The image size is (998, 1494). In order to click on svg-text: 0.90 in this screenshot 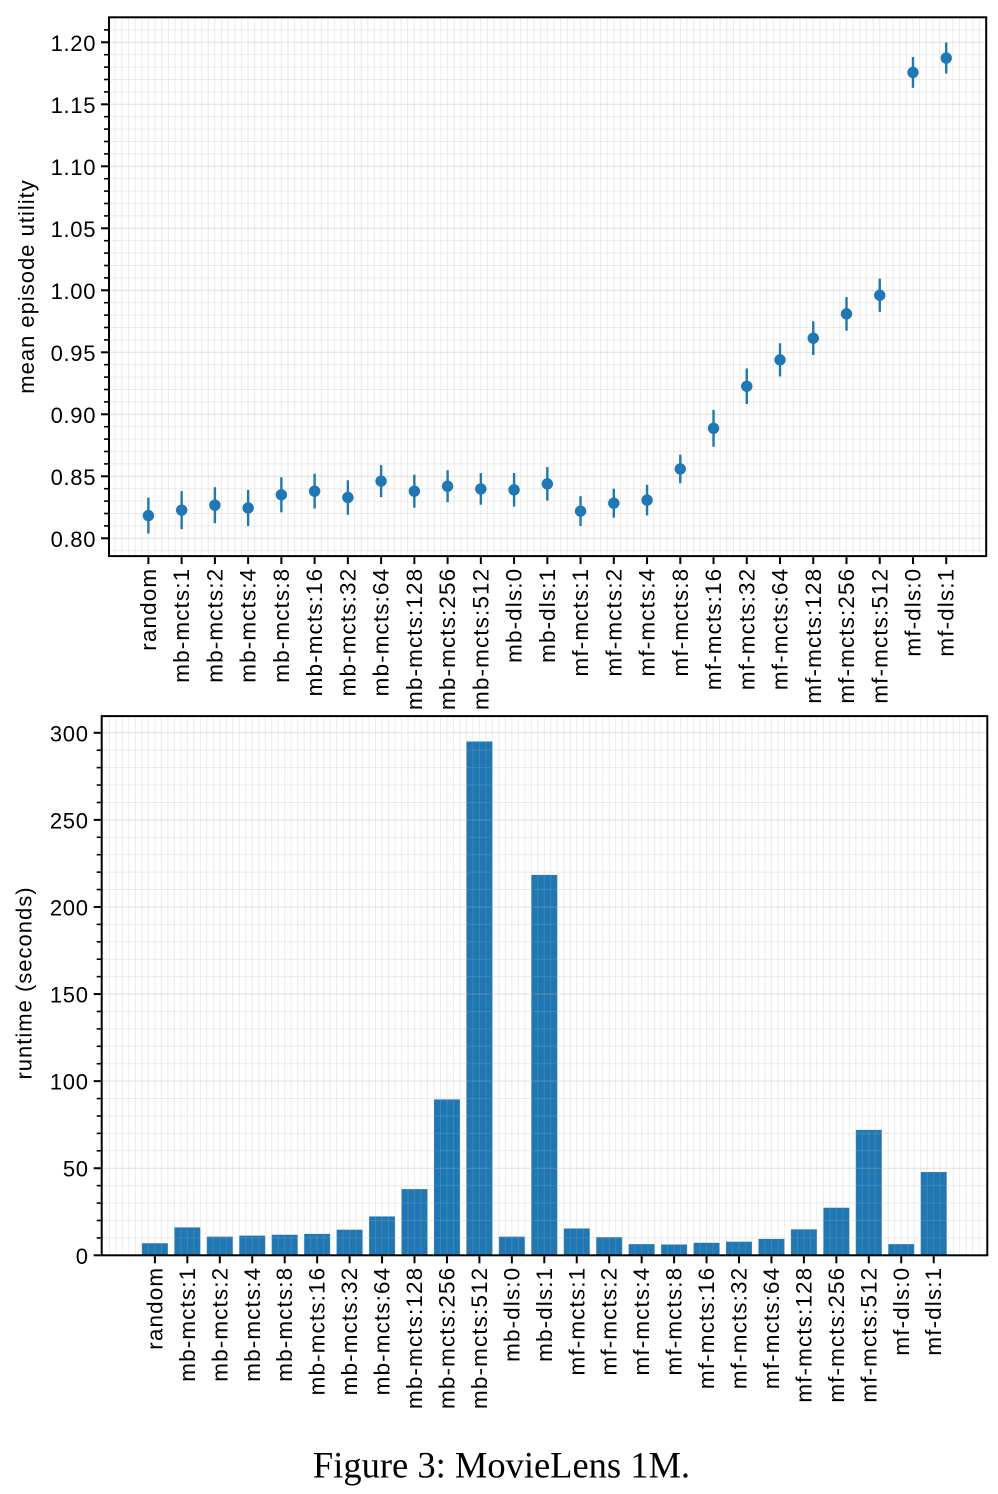, I will do `click(74, 415)`.